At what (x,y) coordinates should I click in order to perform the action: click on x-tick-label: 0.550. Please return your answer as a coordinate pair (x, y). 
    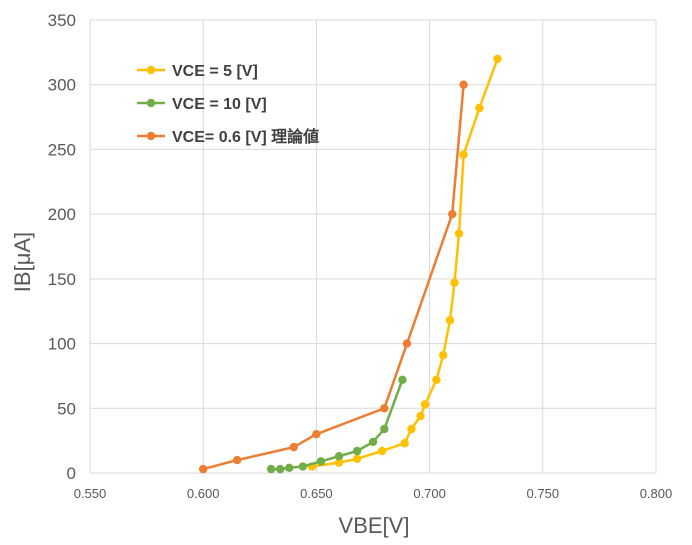
    Looking at the image, I should click on (90, 493).